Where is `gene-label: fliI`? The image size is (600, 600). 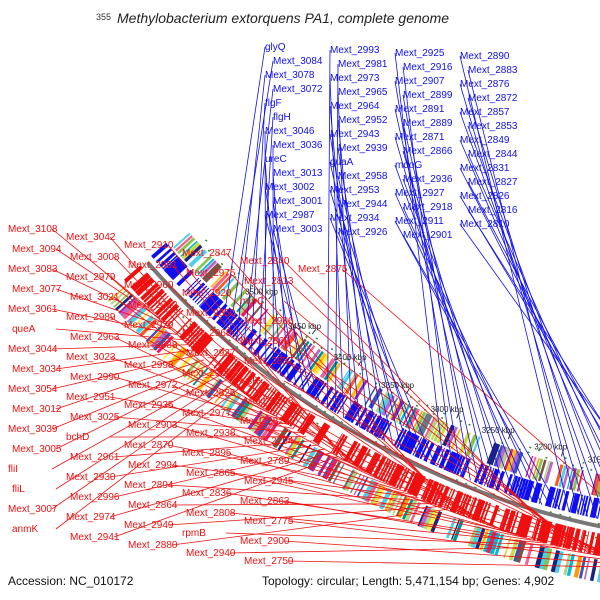 gene-label: fliI is located at coordinates (13, 469).